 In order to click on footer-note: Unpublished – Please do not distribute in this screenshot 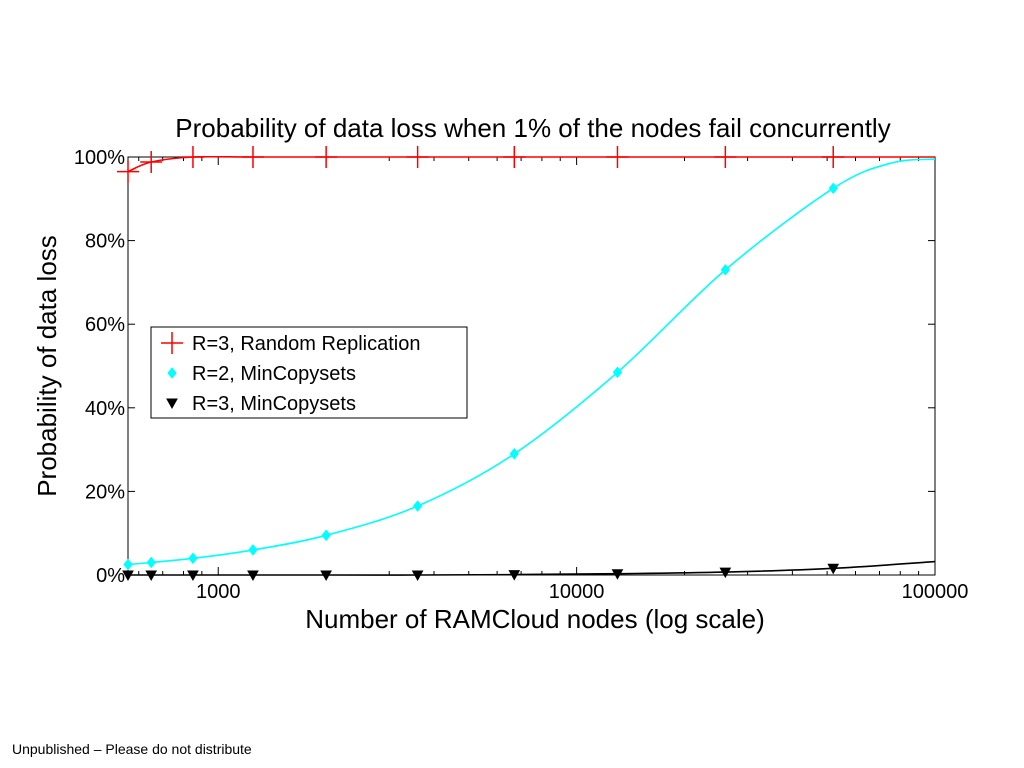, I will do `click(132, 749)`.